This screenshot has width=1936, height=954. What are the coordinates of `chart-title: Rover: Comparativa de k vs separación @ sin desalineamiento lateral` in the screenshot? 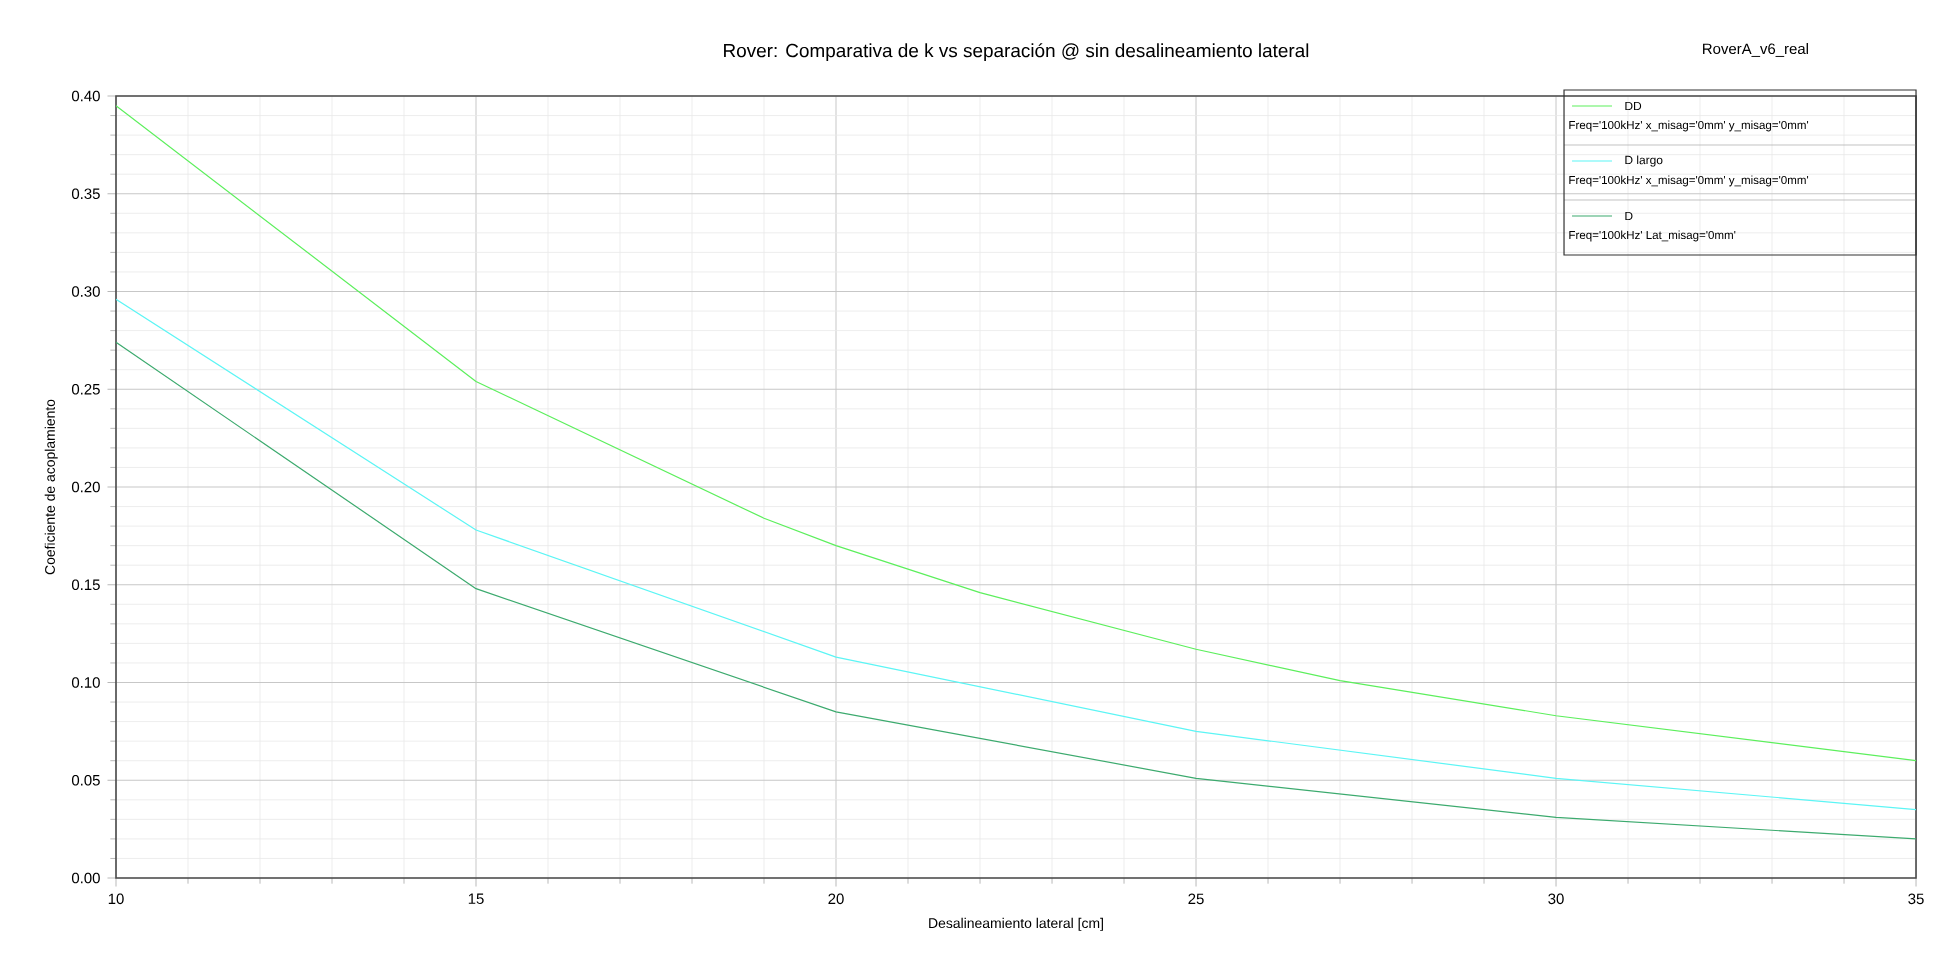 It's located at (1016, 52).